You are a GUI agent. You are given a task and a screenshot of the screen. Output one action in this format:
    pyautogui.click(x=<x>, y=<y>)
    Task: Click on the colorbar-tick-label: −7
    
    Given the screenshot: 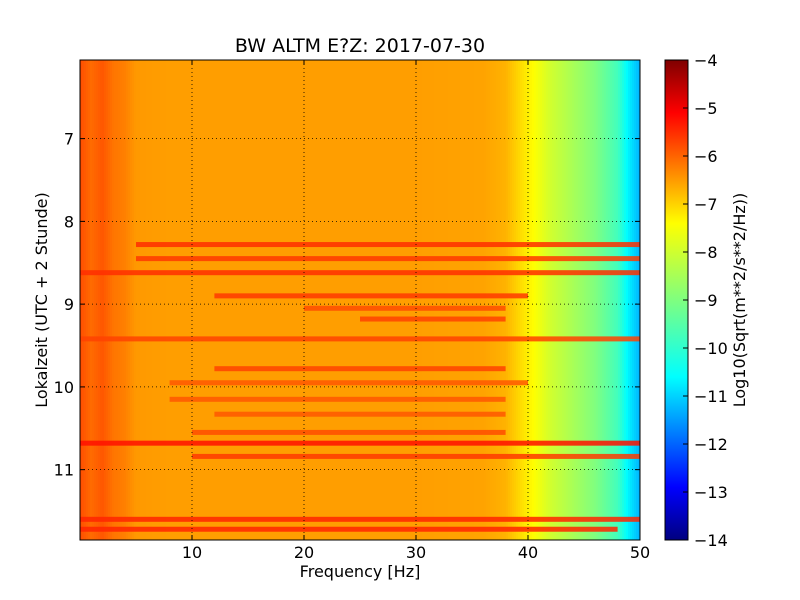 What is the action you would take?
    pyautogui.click(x=706, y=204)
    